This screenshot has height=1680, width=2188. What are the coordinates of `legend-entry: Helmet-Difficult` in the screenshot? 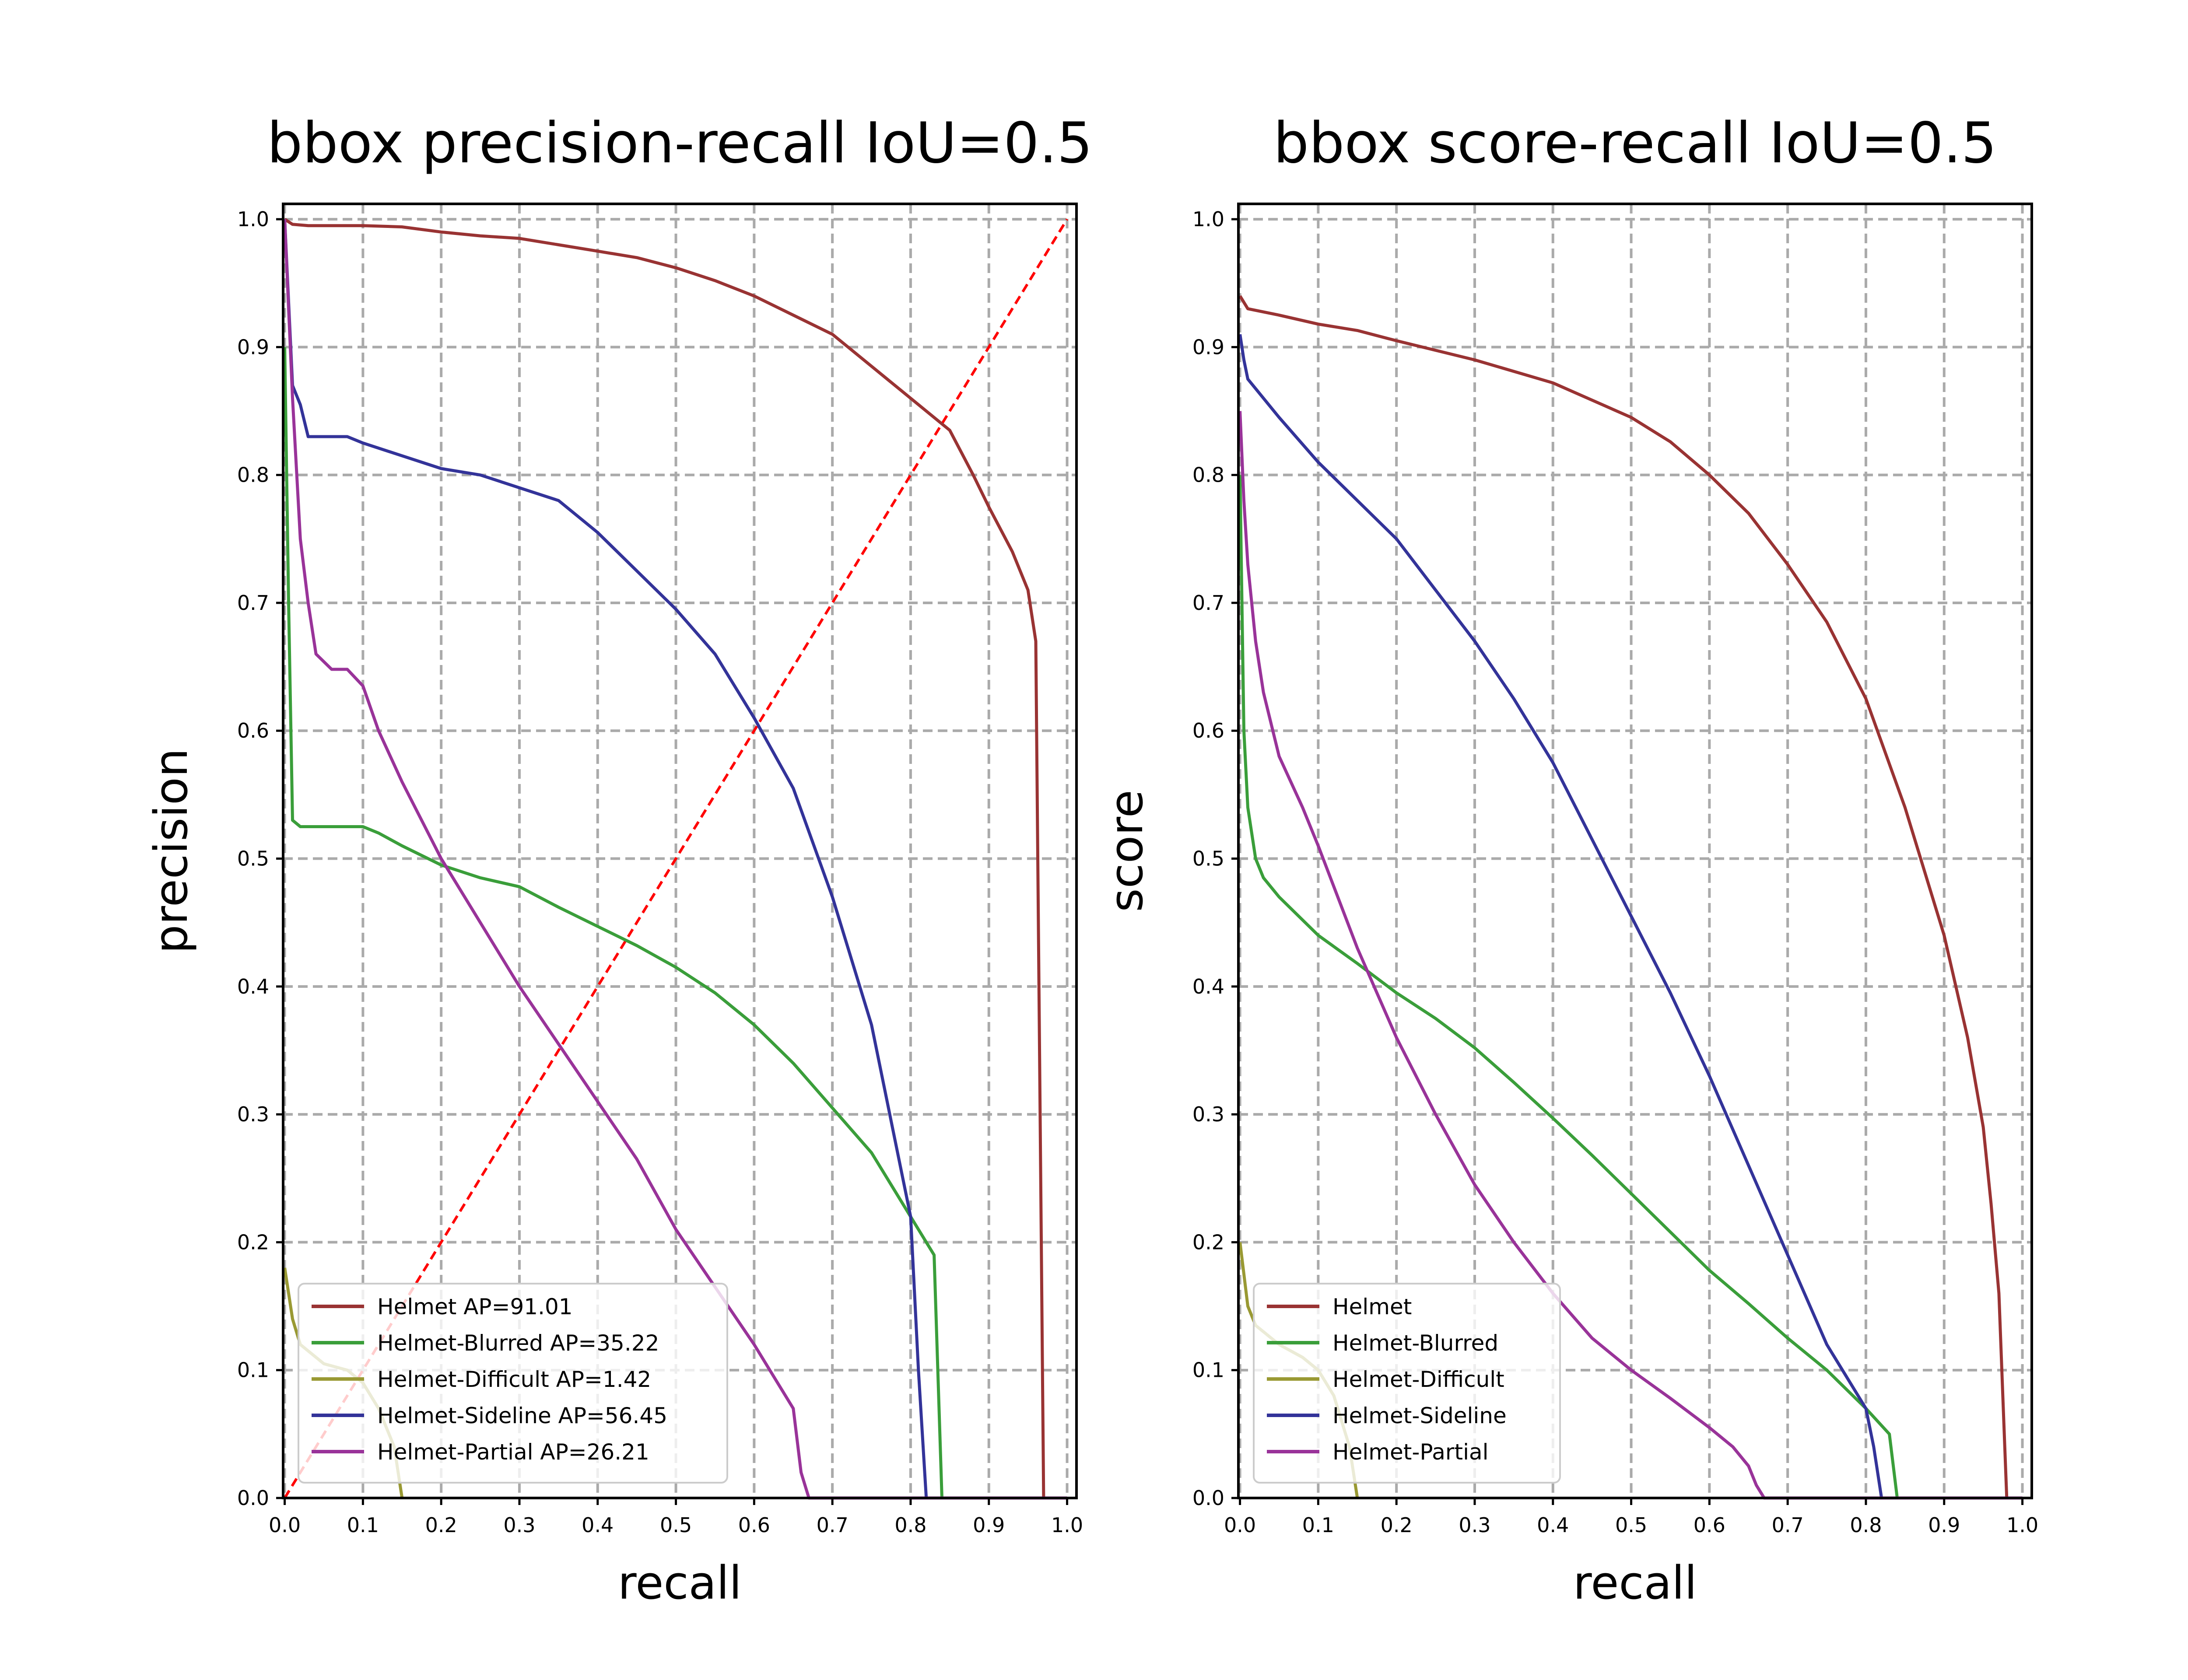 It's located at (1418, 1379).